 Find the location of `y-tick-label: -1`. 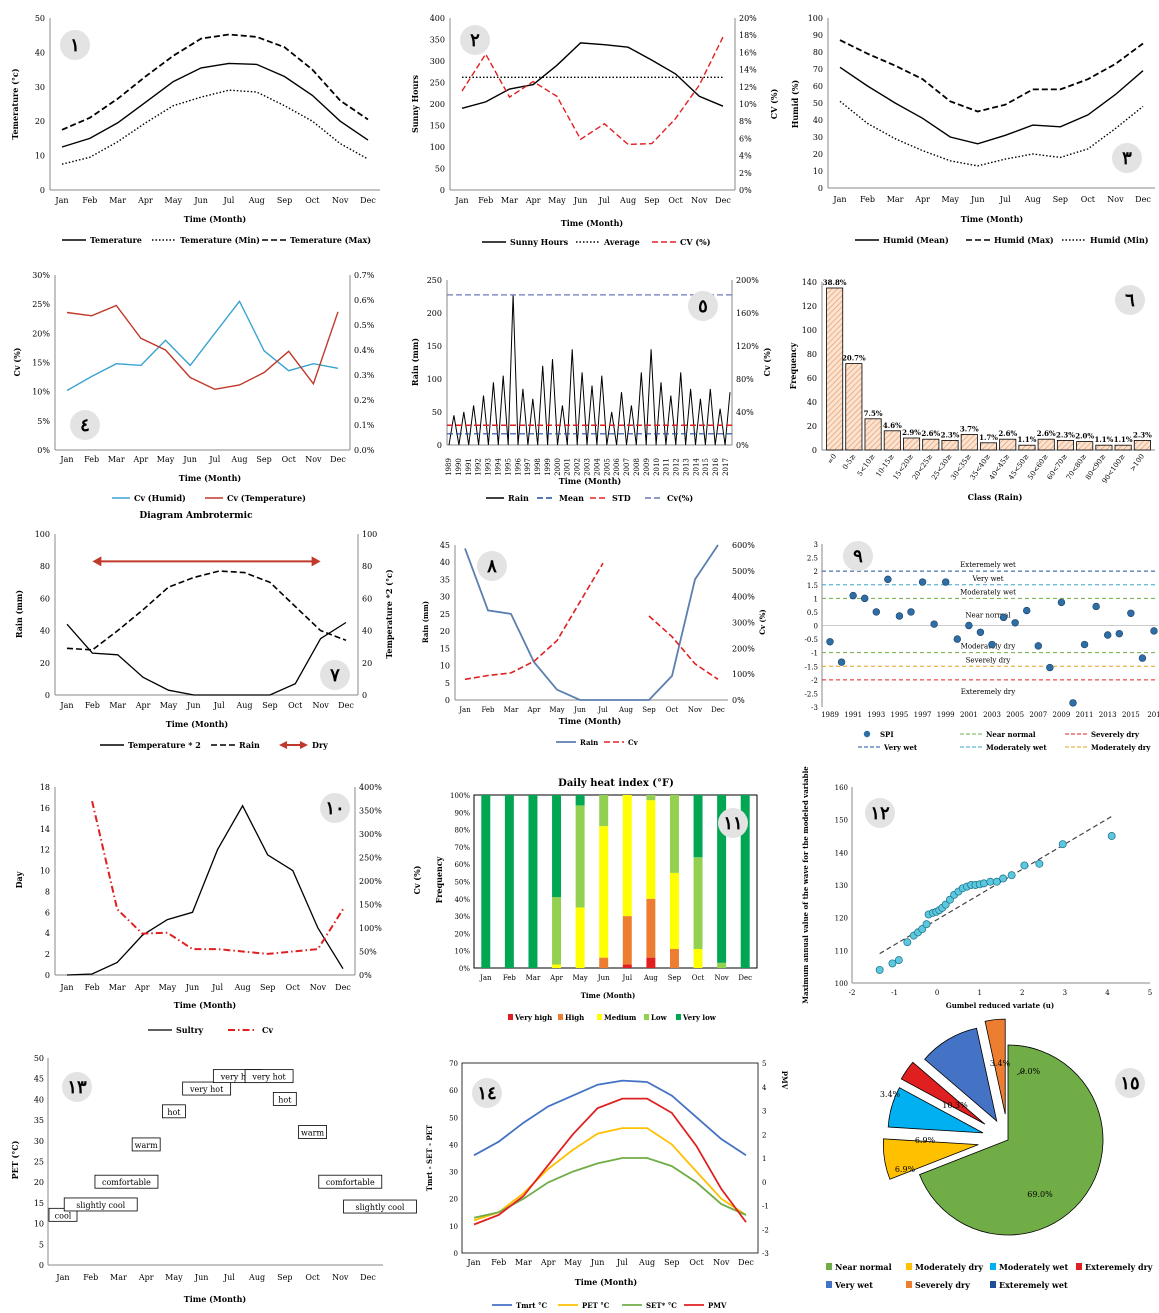

y-tick-label: -1 is located at coordinates (814, 654).